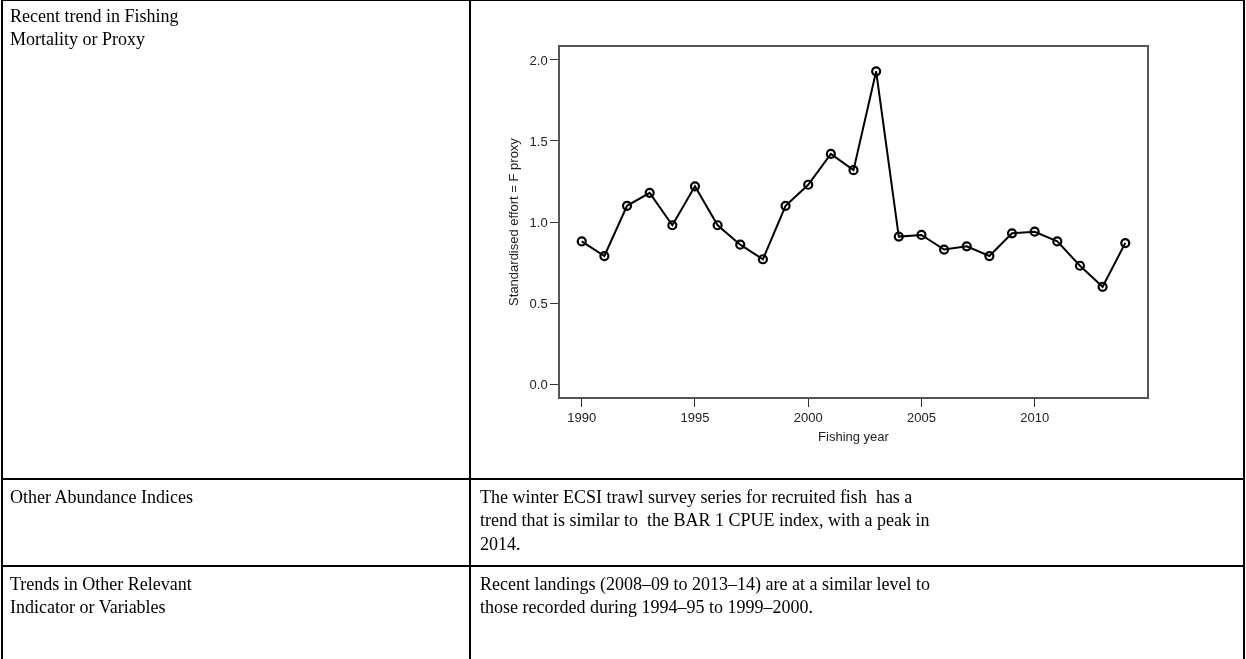 The height and width of the screenshot is (659, 1246). What do you see at coordinates (1035, 418) in the screenshot?
I see `x-tick-label: 2010` at bounding box center [1035, 418].